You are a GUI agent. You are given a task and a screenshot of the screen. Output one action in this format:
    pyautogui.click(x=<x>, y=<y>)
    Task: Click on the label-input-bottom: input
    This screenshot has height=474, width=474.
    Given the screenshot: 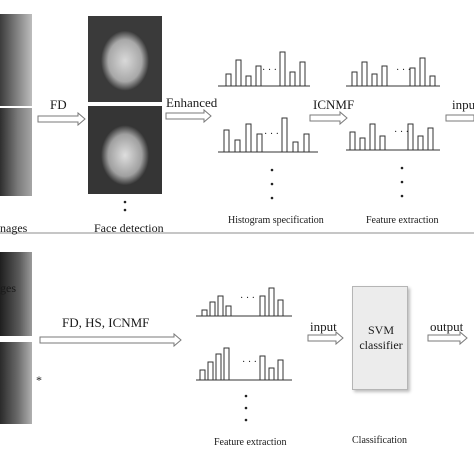 What is the action you would take?
    pyautogui.click(x=323, y=326)
    